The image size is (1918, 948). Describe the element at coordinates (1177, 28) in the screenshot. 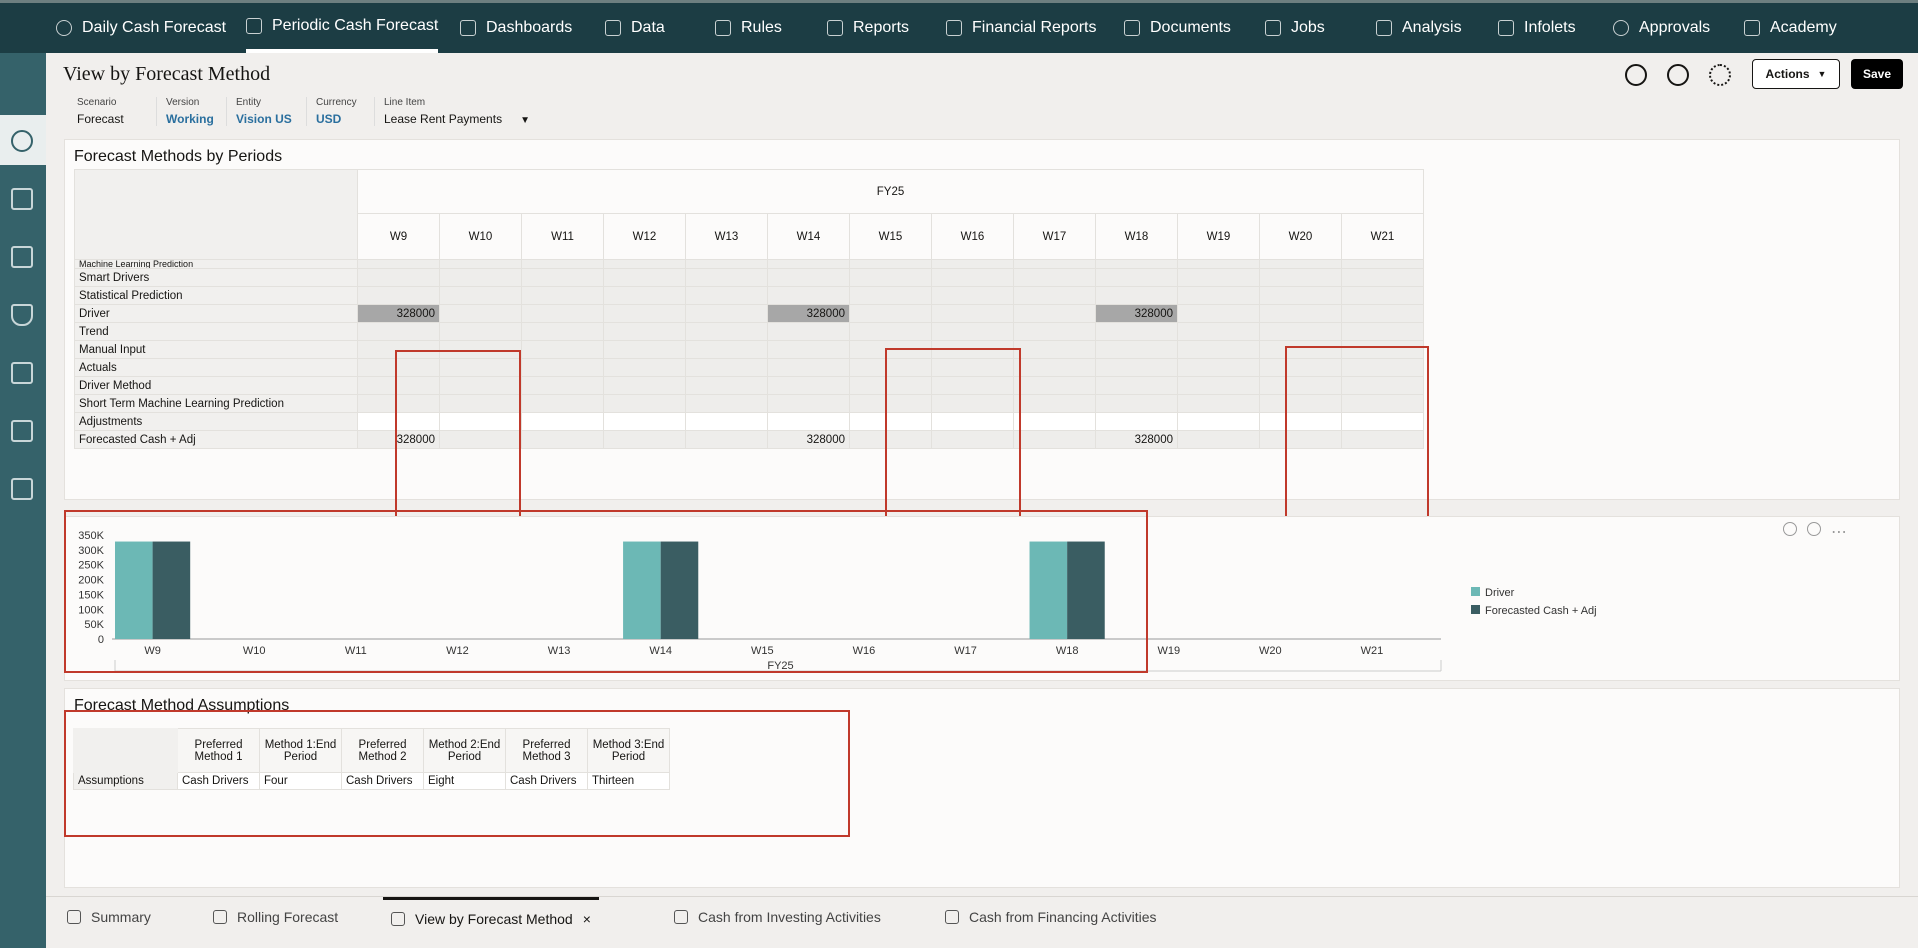

I see `nav-documents: Documents` at that location.